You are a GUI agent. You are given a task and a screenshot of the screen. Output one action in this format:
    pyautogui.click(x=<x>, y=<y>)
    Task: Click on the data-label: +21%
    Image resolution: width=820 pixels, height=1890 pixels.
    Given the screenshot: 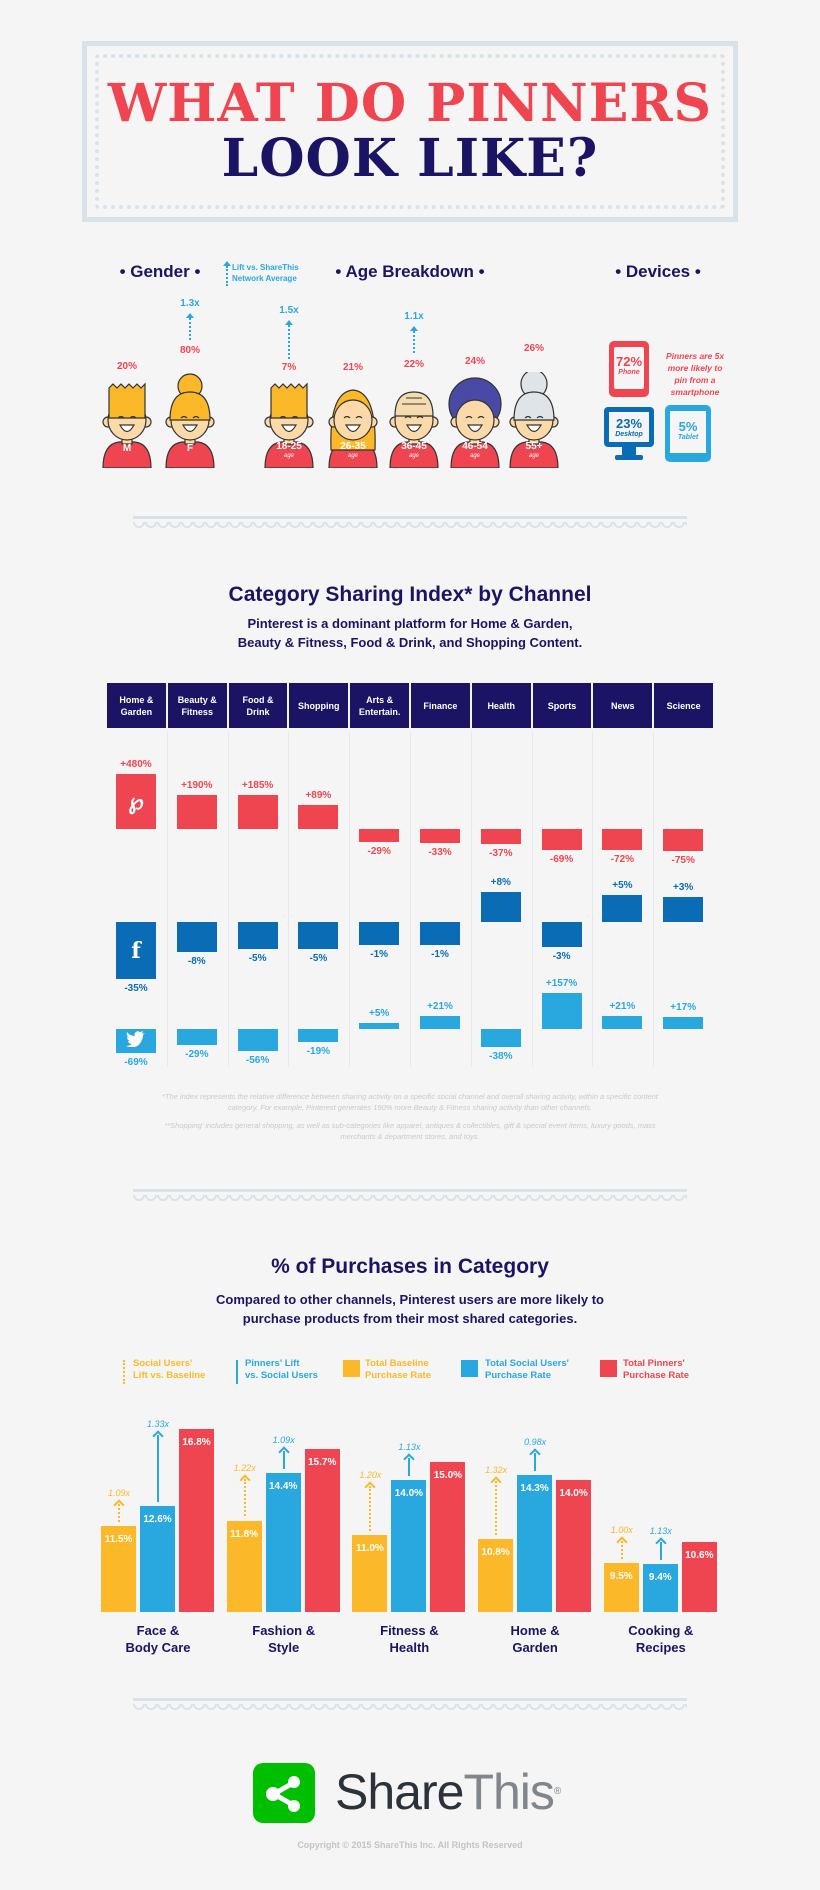 What is the action you would take?
    pyautogui.click(x=622, y=1006)
    